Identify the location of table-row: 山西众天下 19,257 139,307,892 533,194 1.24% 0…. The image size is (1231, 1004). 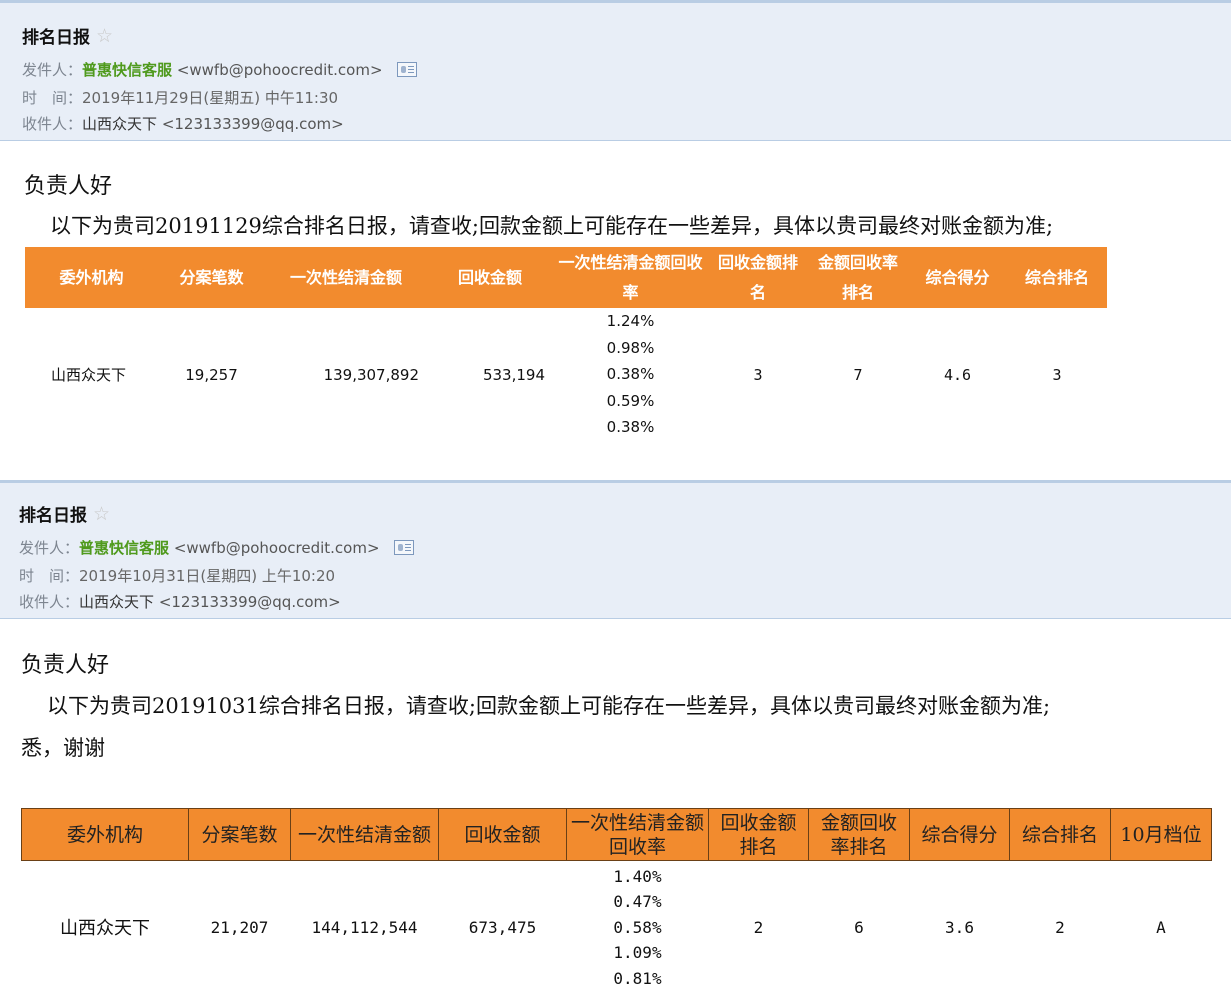
(566, 374).